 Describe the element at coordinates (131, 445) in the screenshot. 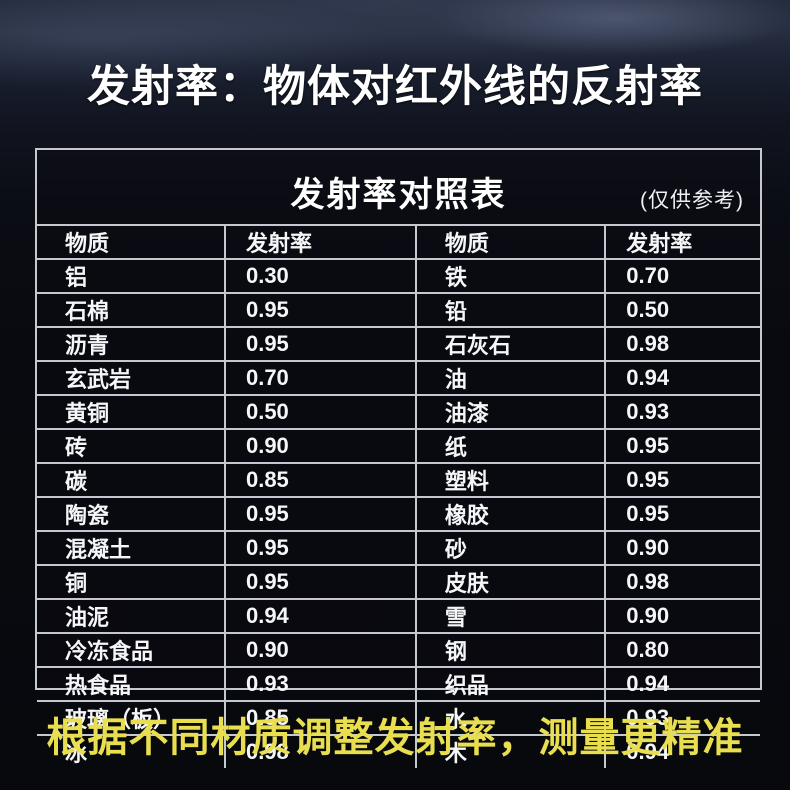

I see `material-cell: 砖` at that location.